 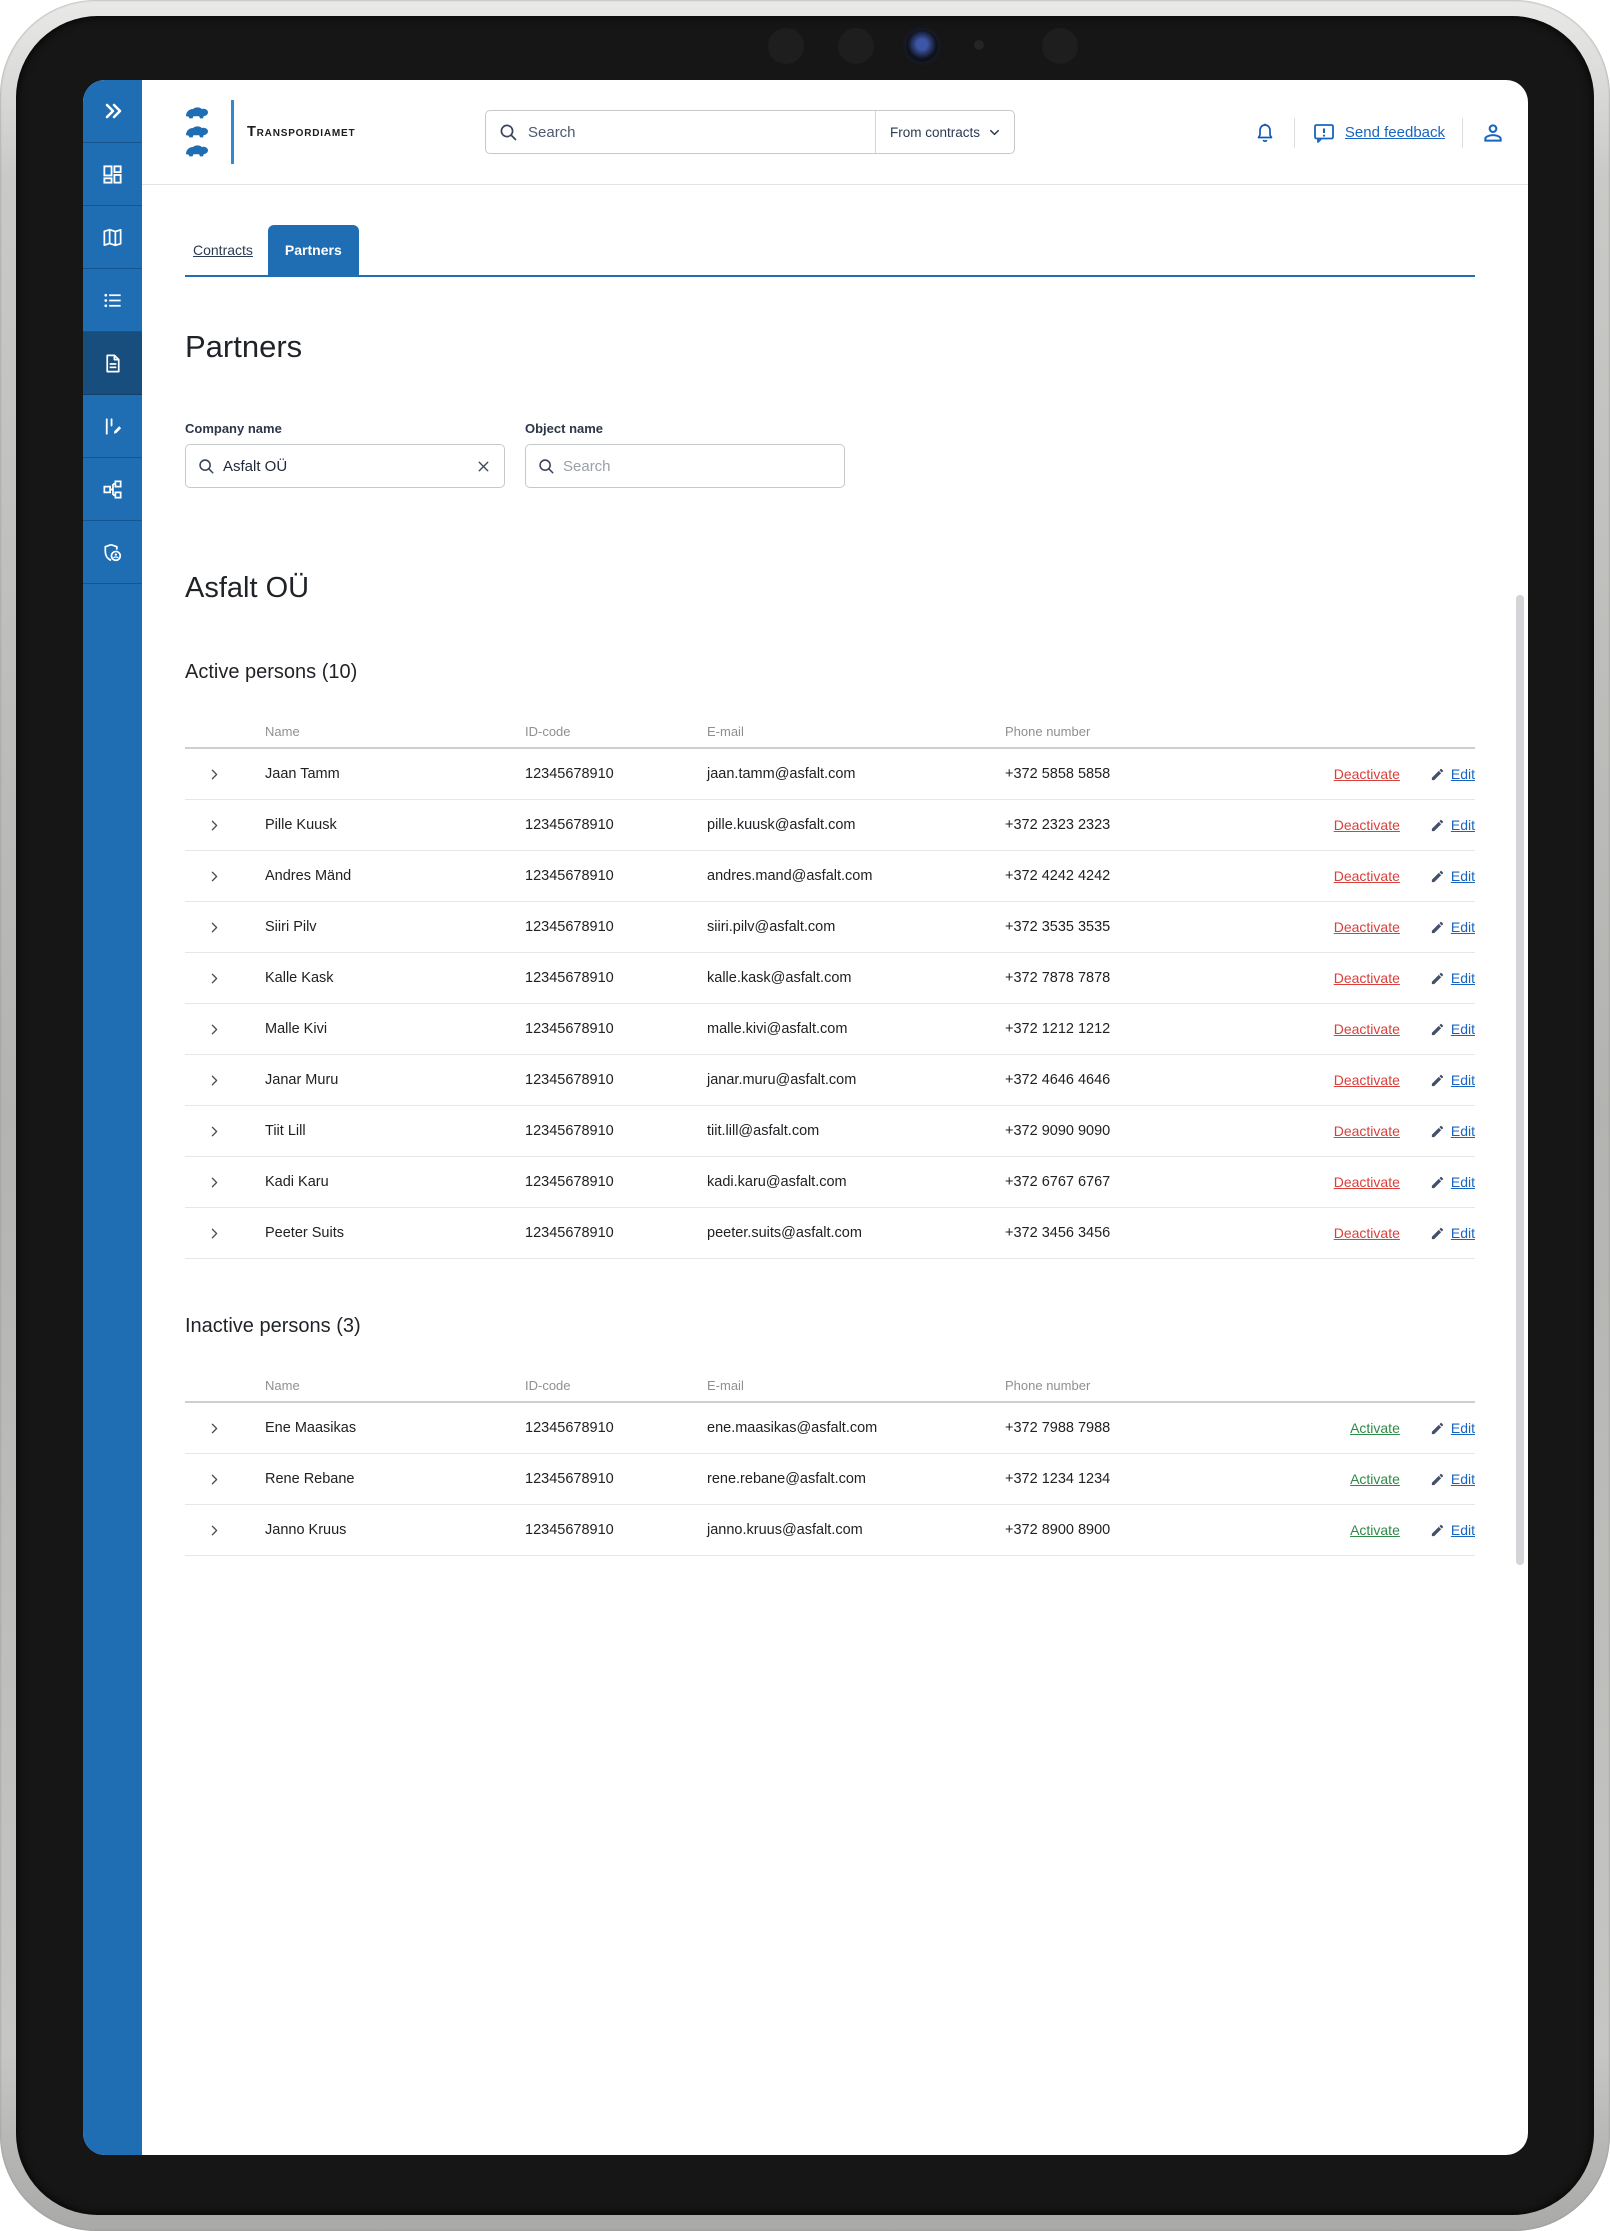 What do you see at coordinates (944, 132) in the screenshot?
I see `search-scope-dropdown: From contracts` at bounding box center [944, 132].